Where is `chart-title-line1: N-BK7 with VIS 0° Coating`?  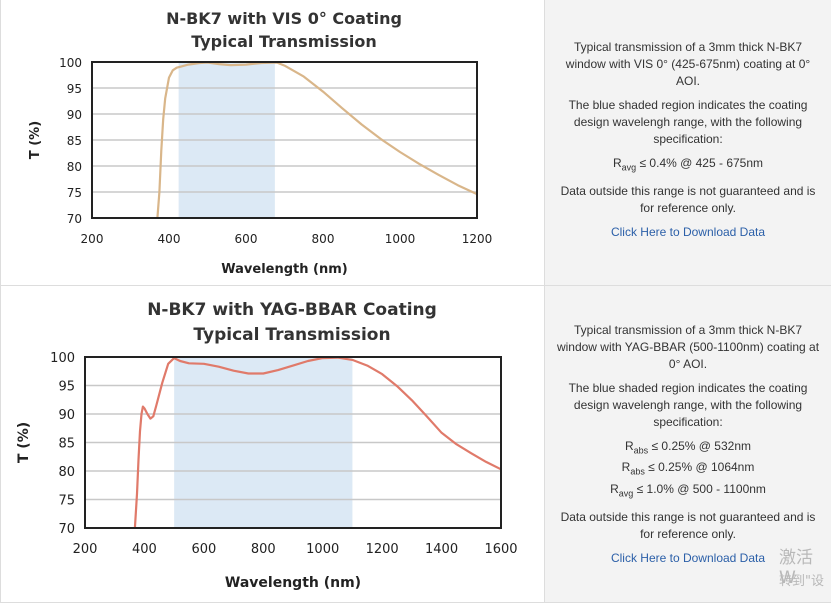
chart-title-line1: N-BK7 with VIS 0° Coating is located at coordinates (284, 18).